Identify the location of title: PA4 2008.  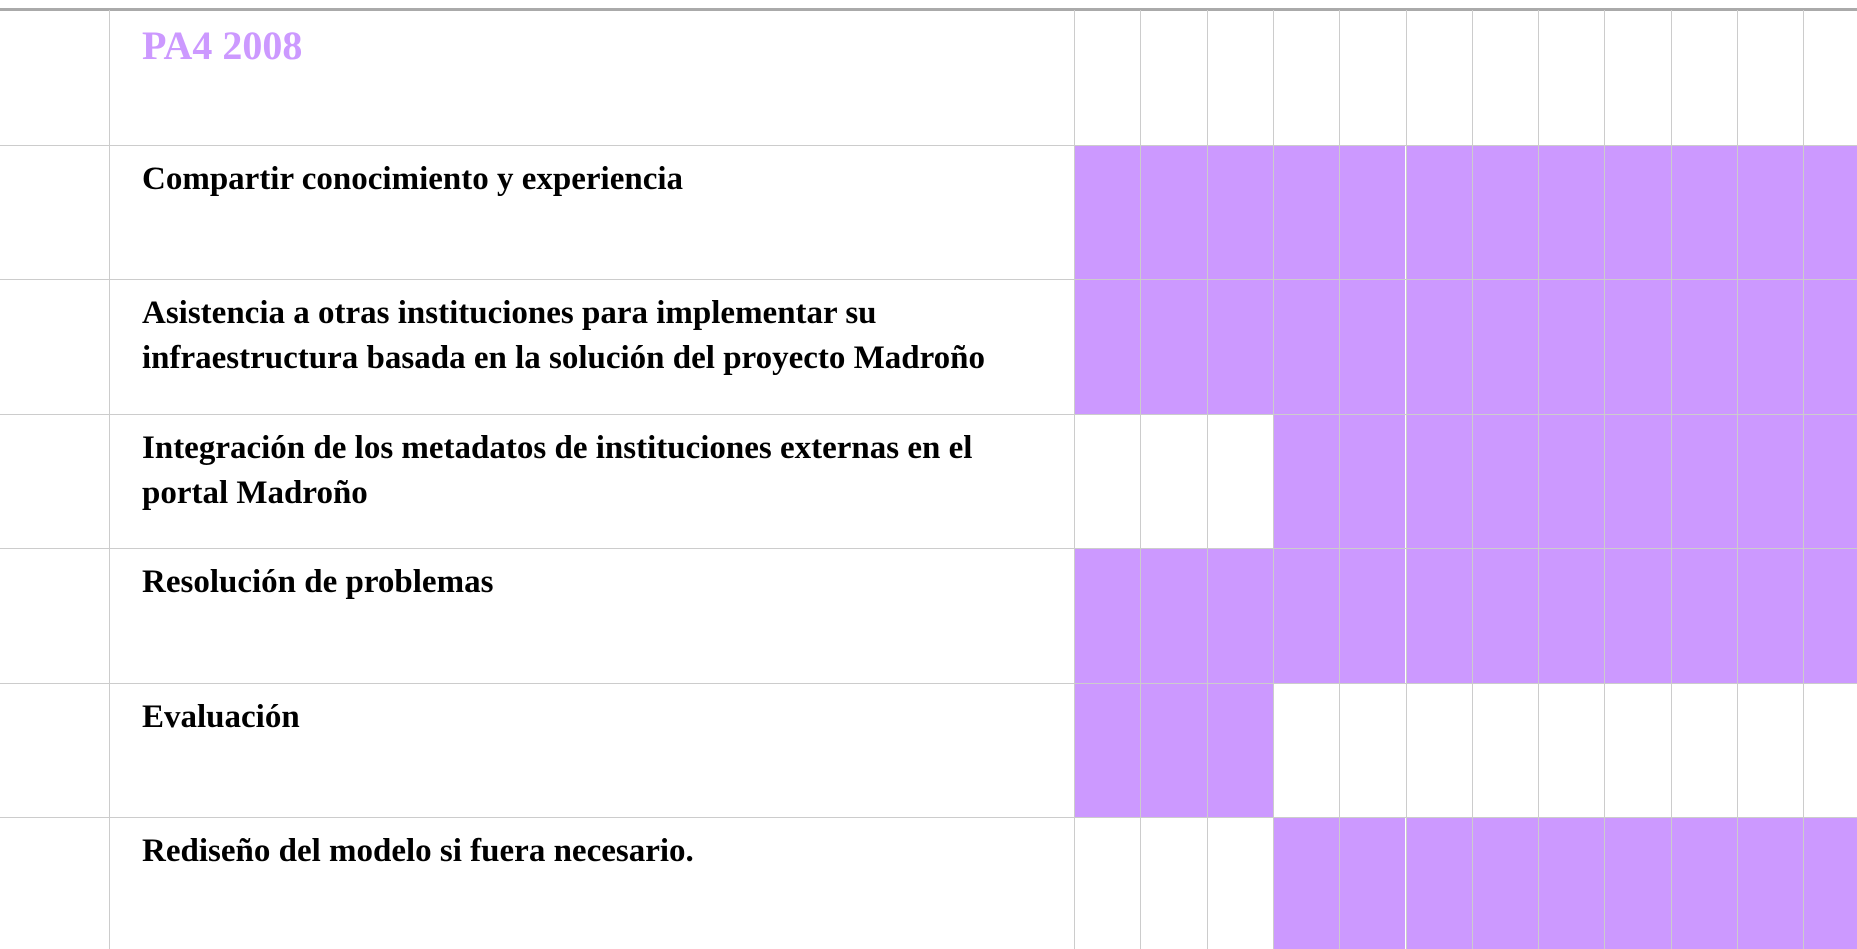
(222, 45).